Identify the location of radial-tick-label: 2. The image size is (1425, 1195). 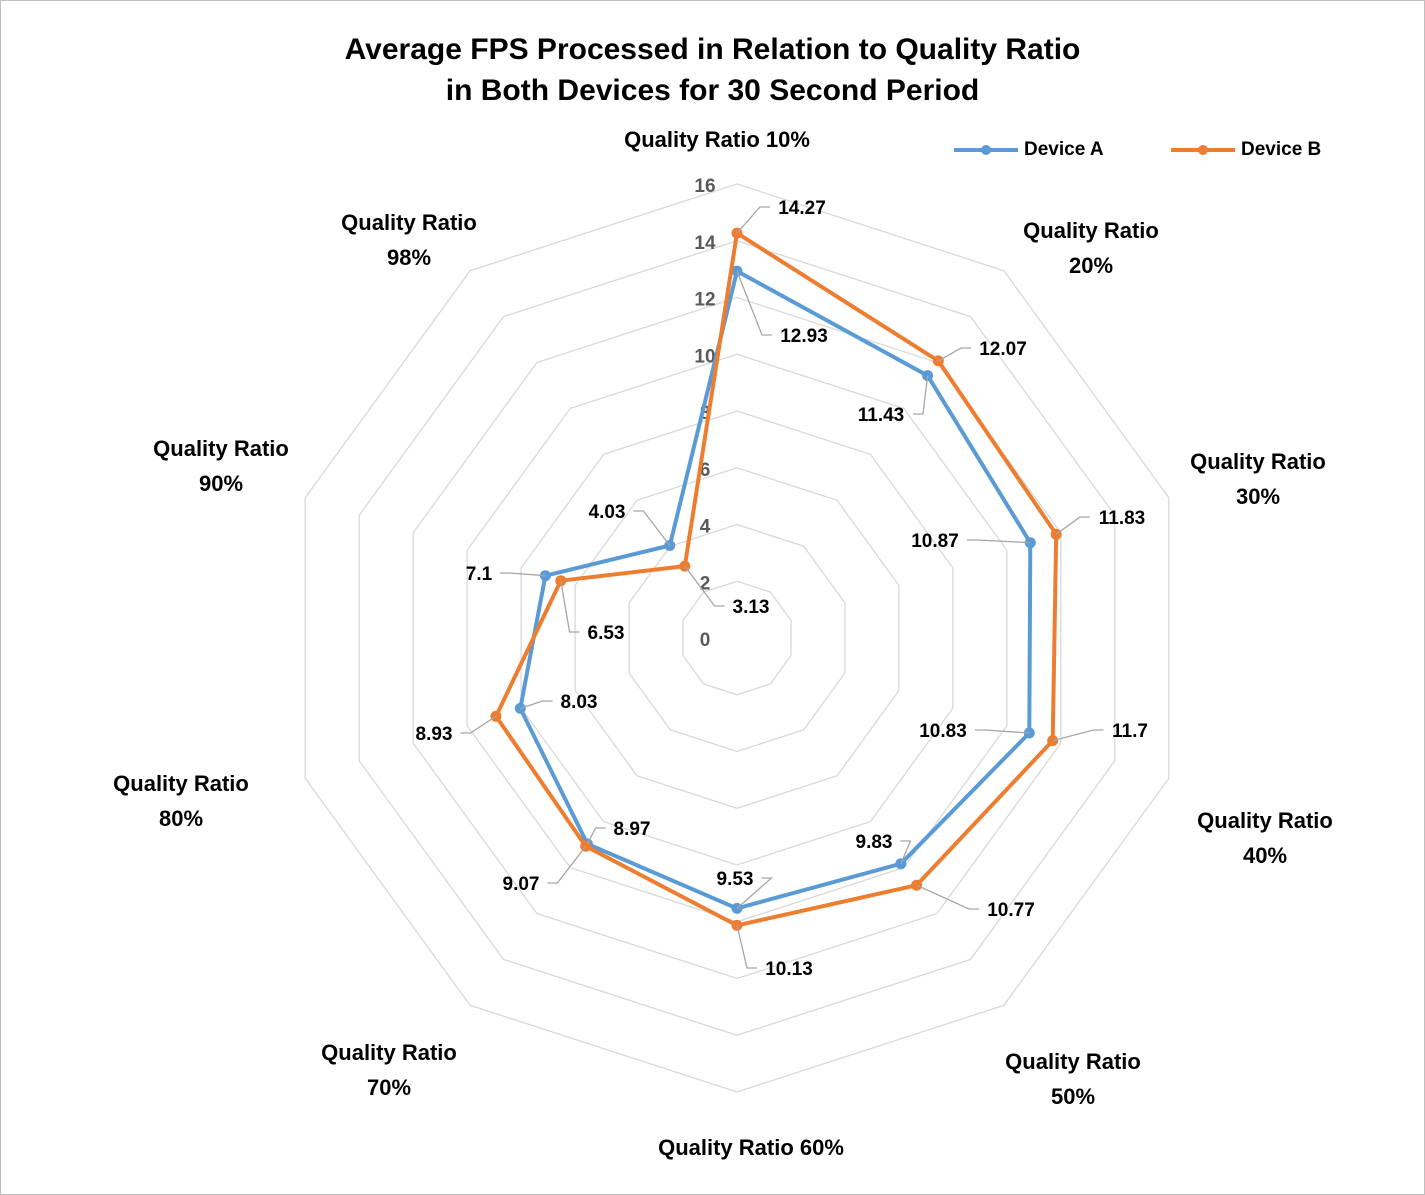
(705, 583).